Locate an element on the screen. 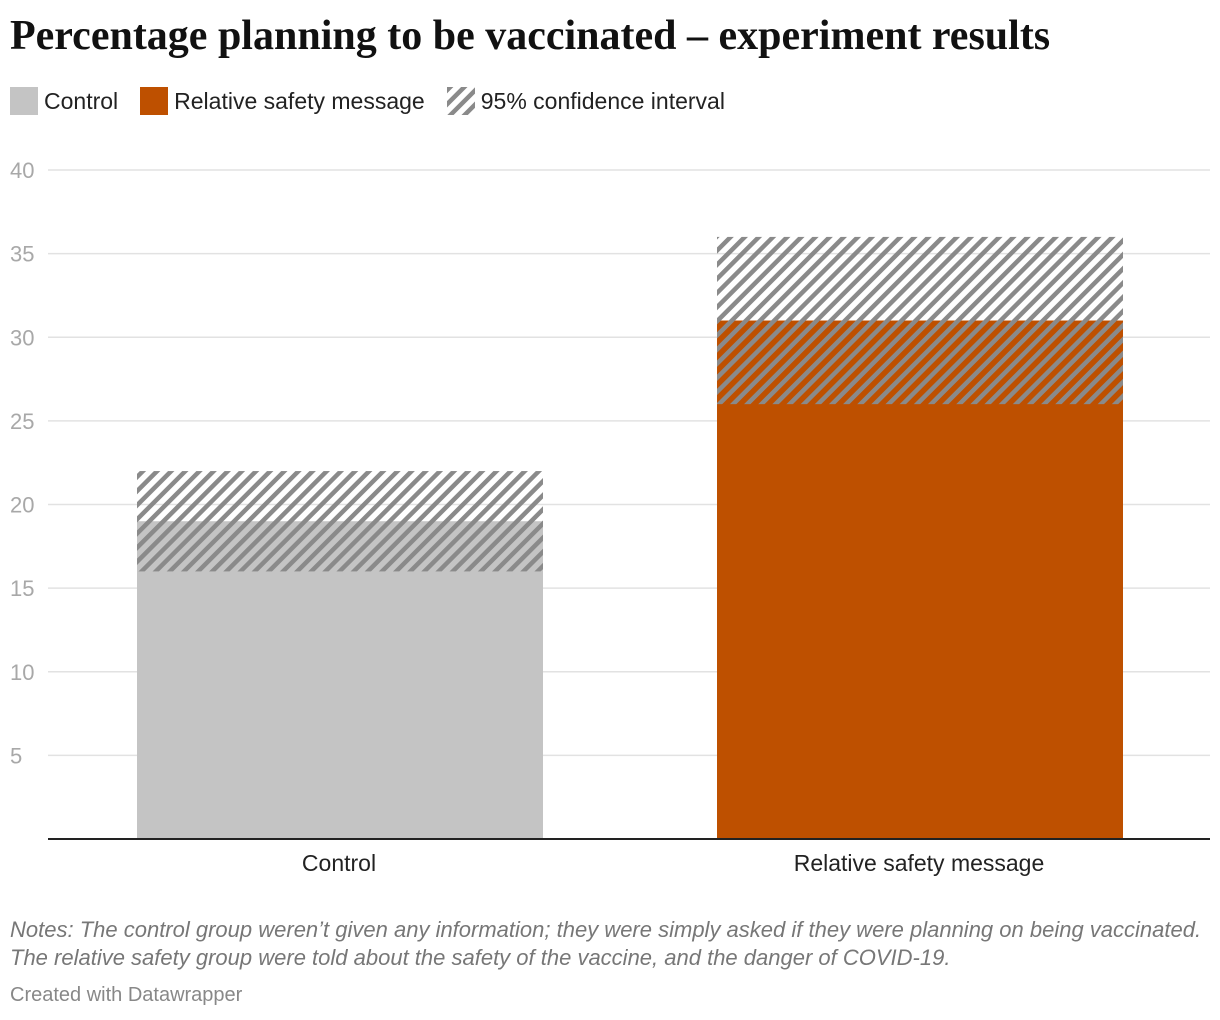 This screenshot has height=1020, width=1220. legend-item-relative: Relative safety message is located at coordinates (282, 101).